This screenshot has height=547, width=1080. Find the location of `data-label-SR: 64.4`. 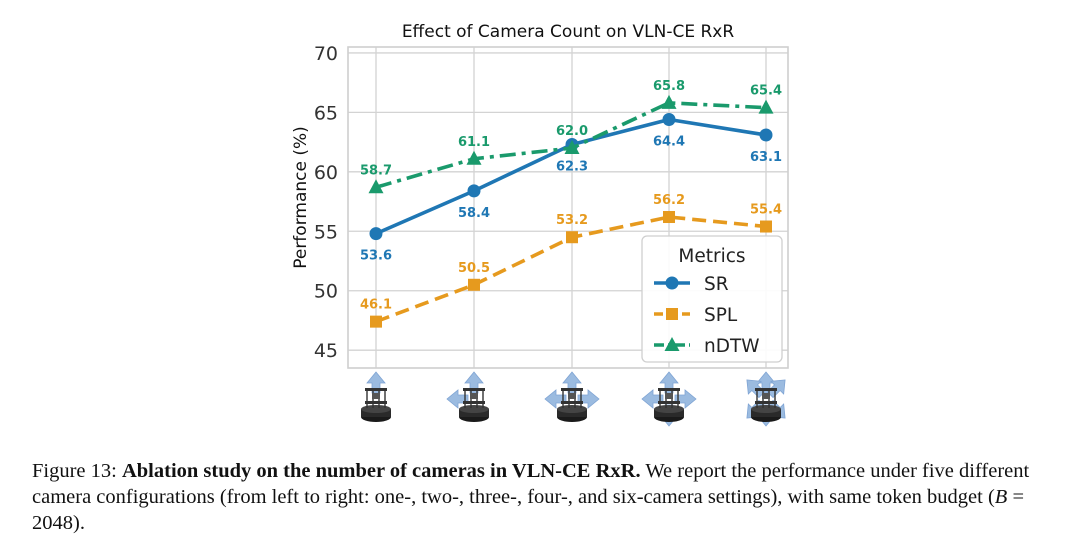

data-label-SR: 64.4 is located at coordinates (669, 142).